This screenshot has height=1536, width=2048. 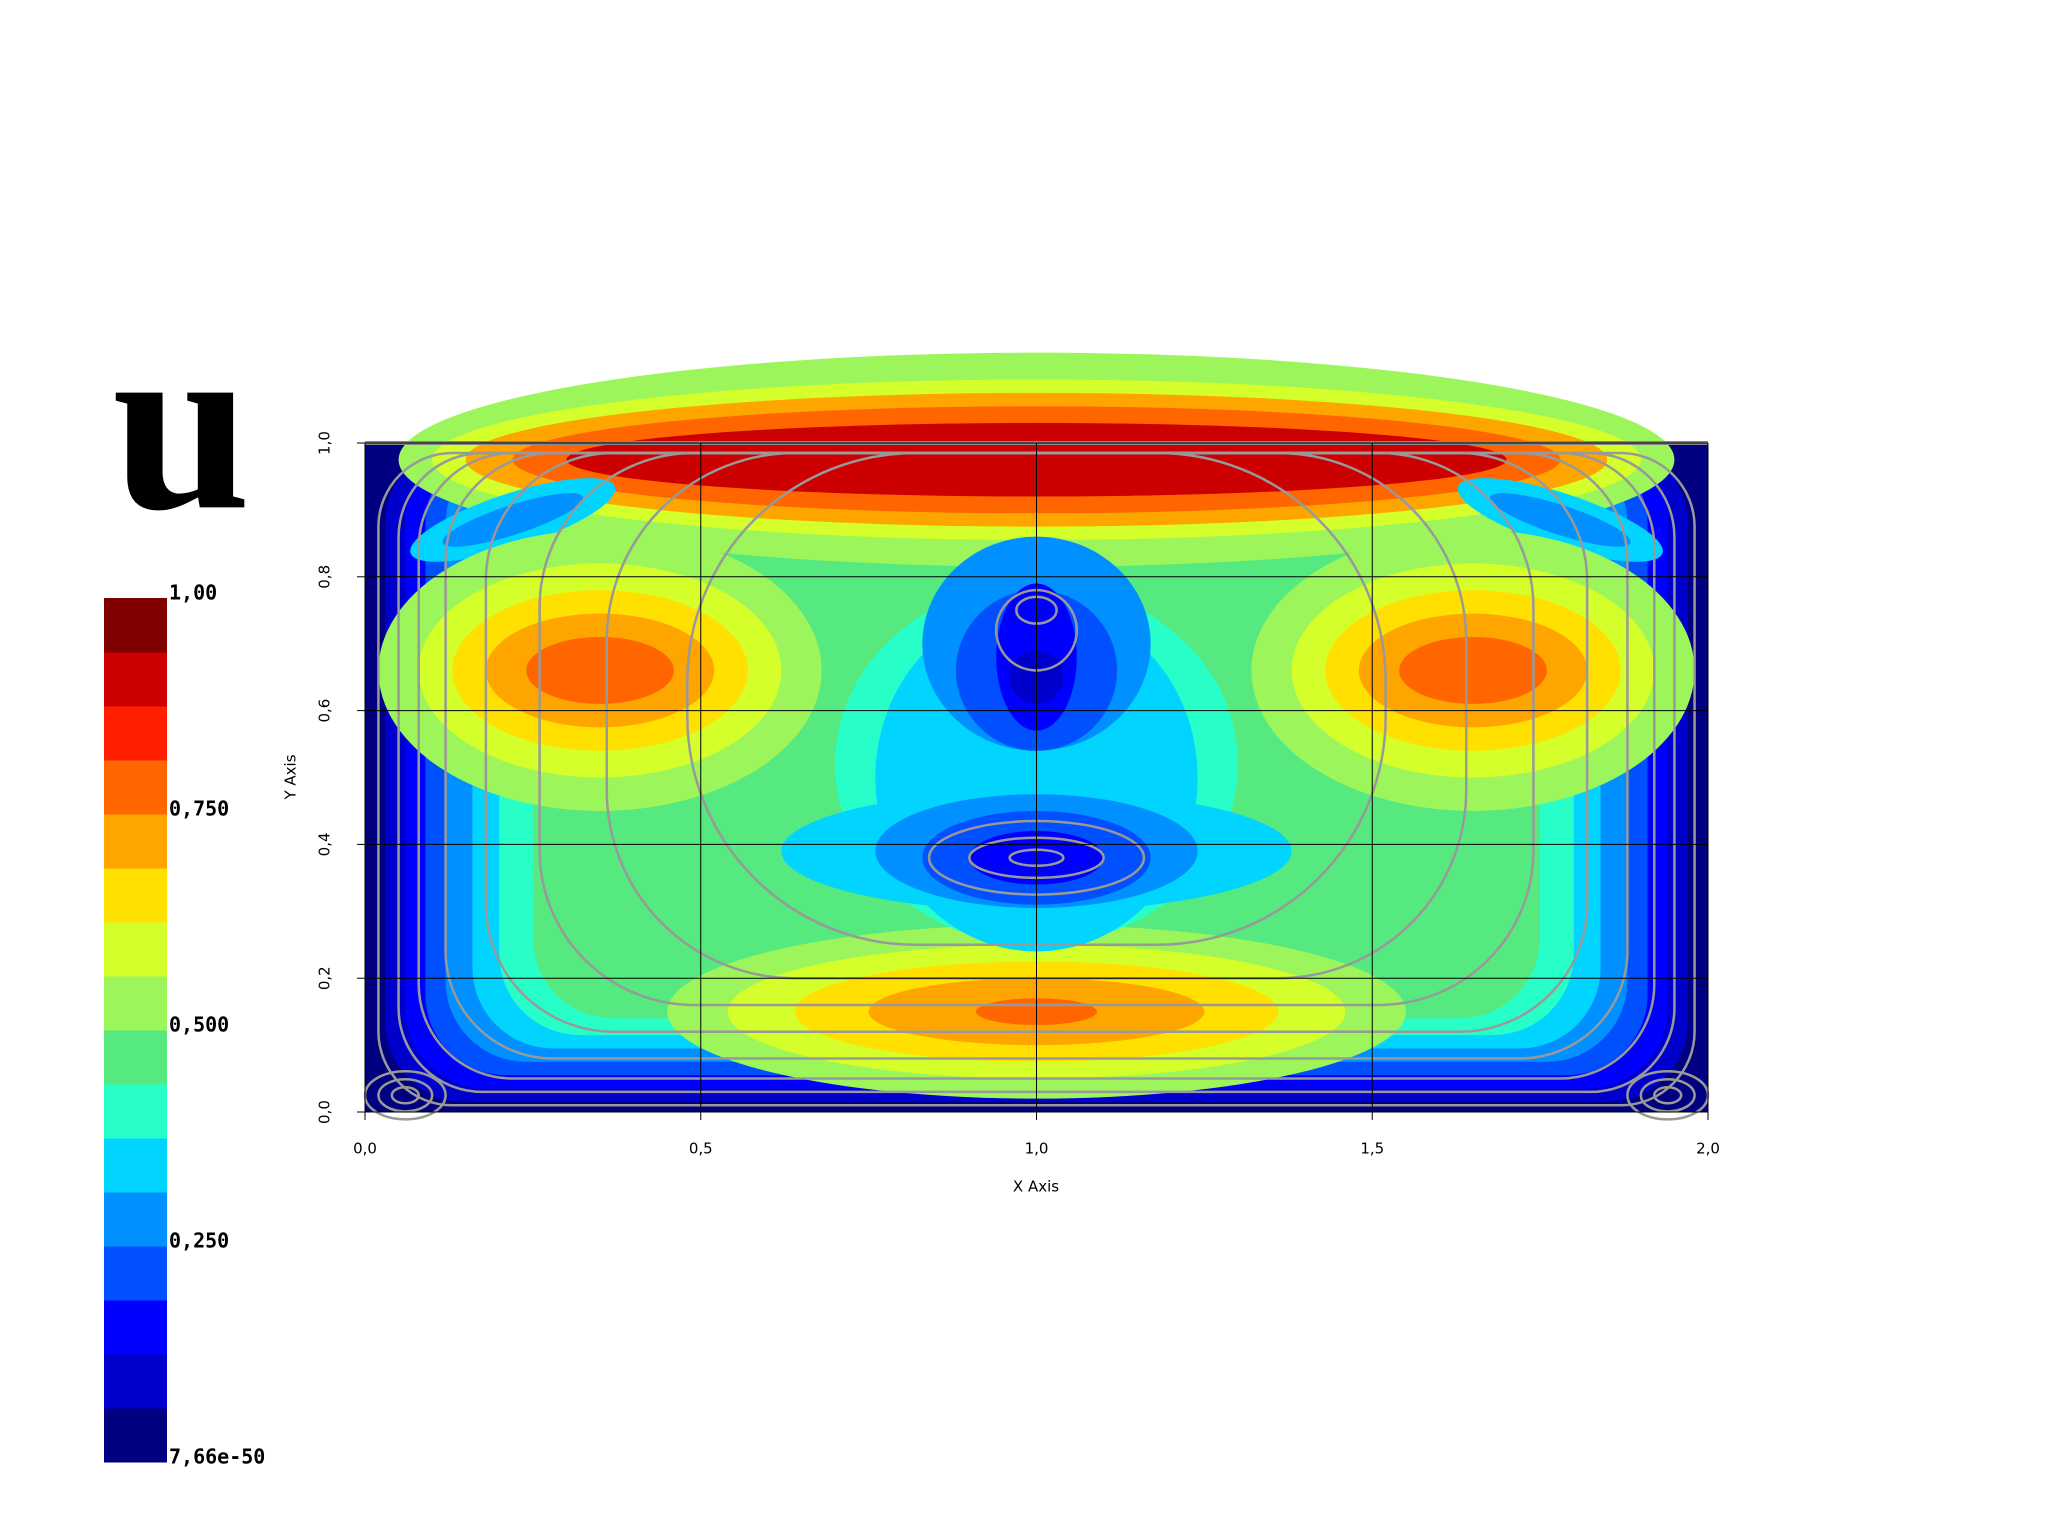 I want to click on y-tick-label: 0,0, so click(x=325, y=1112).